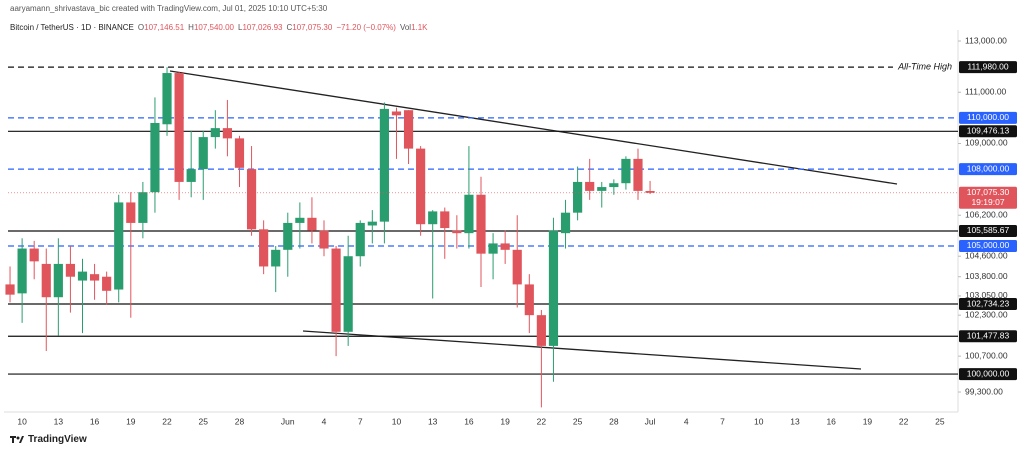  What do you see at coordinates (986, 214) in the screenshot?
I see `y-tick-label: 106,200.00` at bounding box center [986, 214].